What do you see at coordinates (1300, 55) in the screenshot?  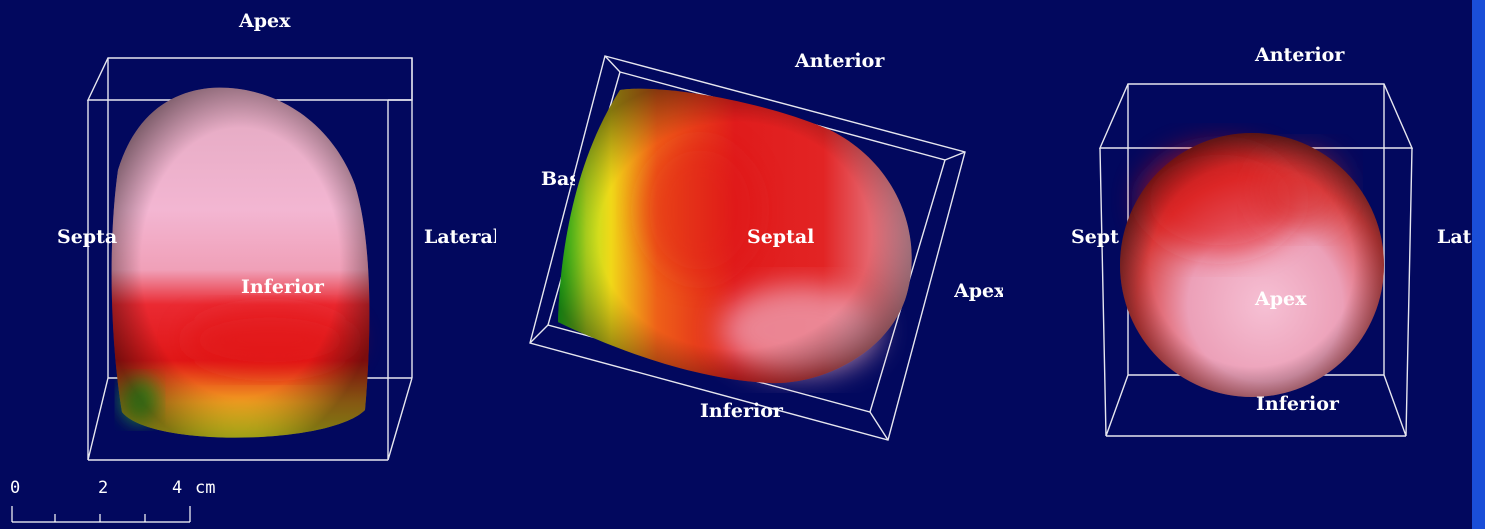 I see `view-3-label-top: Anterior` at bounding box center [1300, 55].